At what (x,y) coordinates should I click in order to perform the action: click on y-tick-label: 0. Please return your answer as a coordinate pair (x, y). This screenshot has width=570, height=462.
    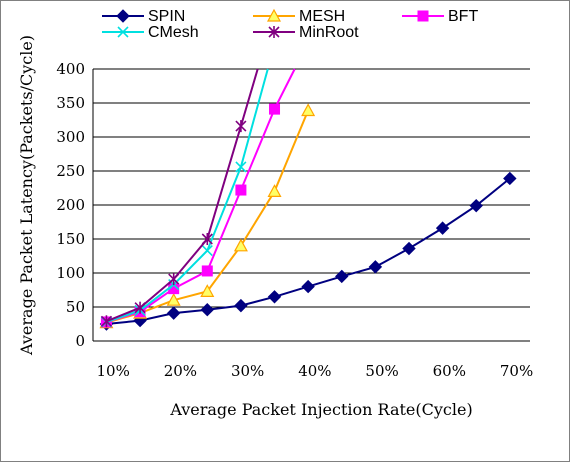
    Looking at the image, I should click on (80, 341).